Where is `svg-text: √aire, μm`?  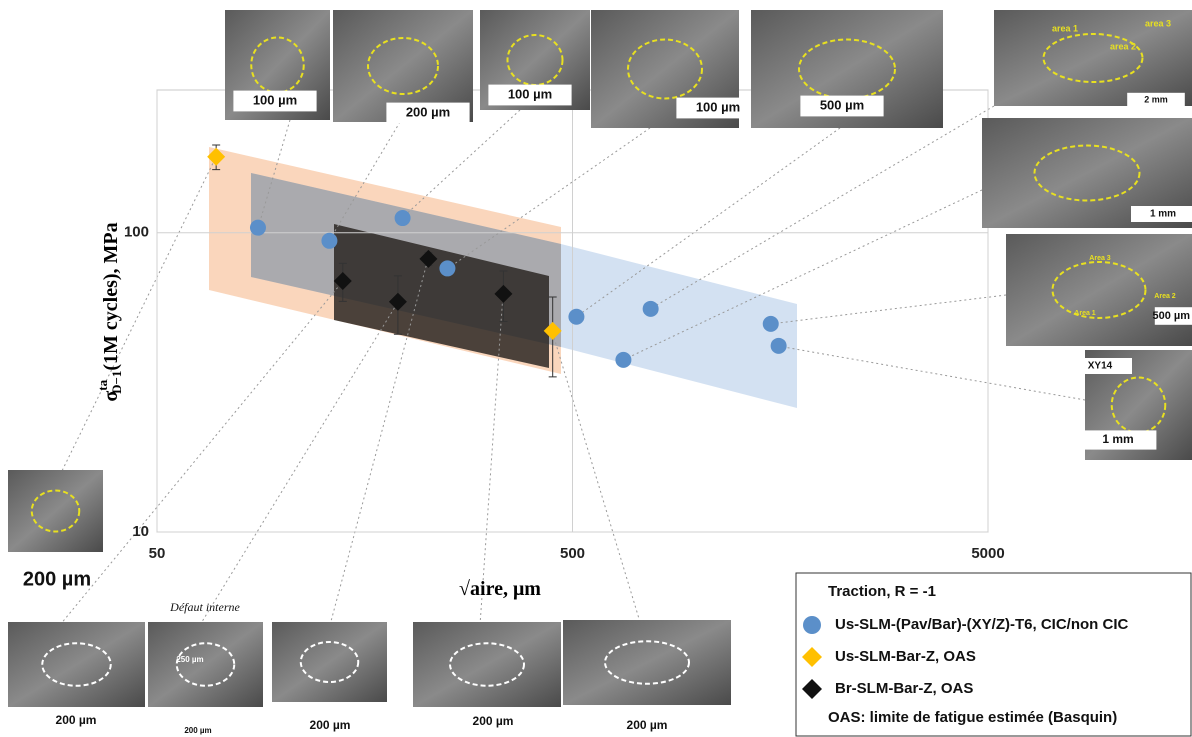
svg-text: √aire, μm is located at coordinates (500, 589).